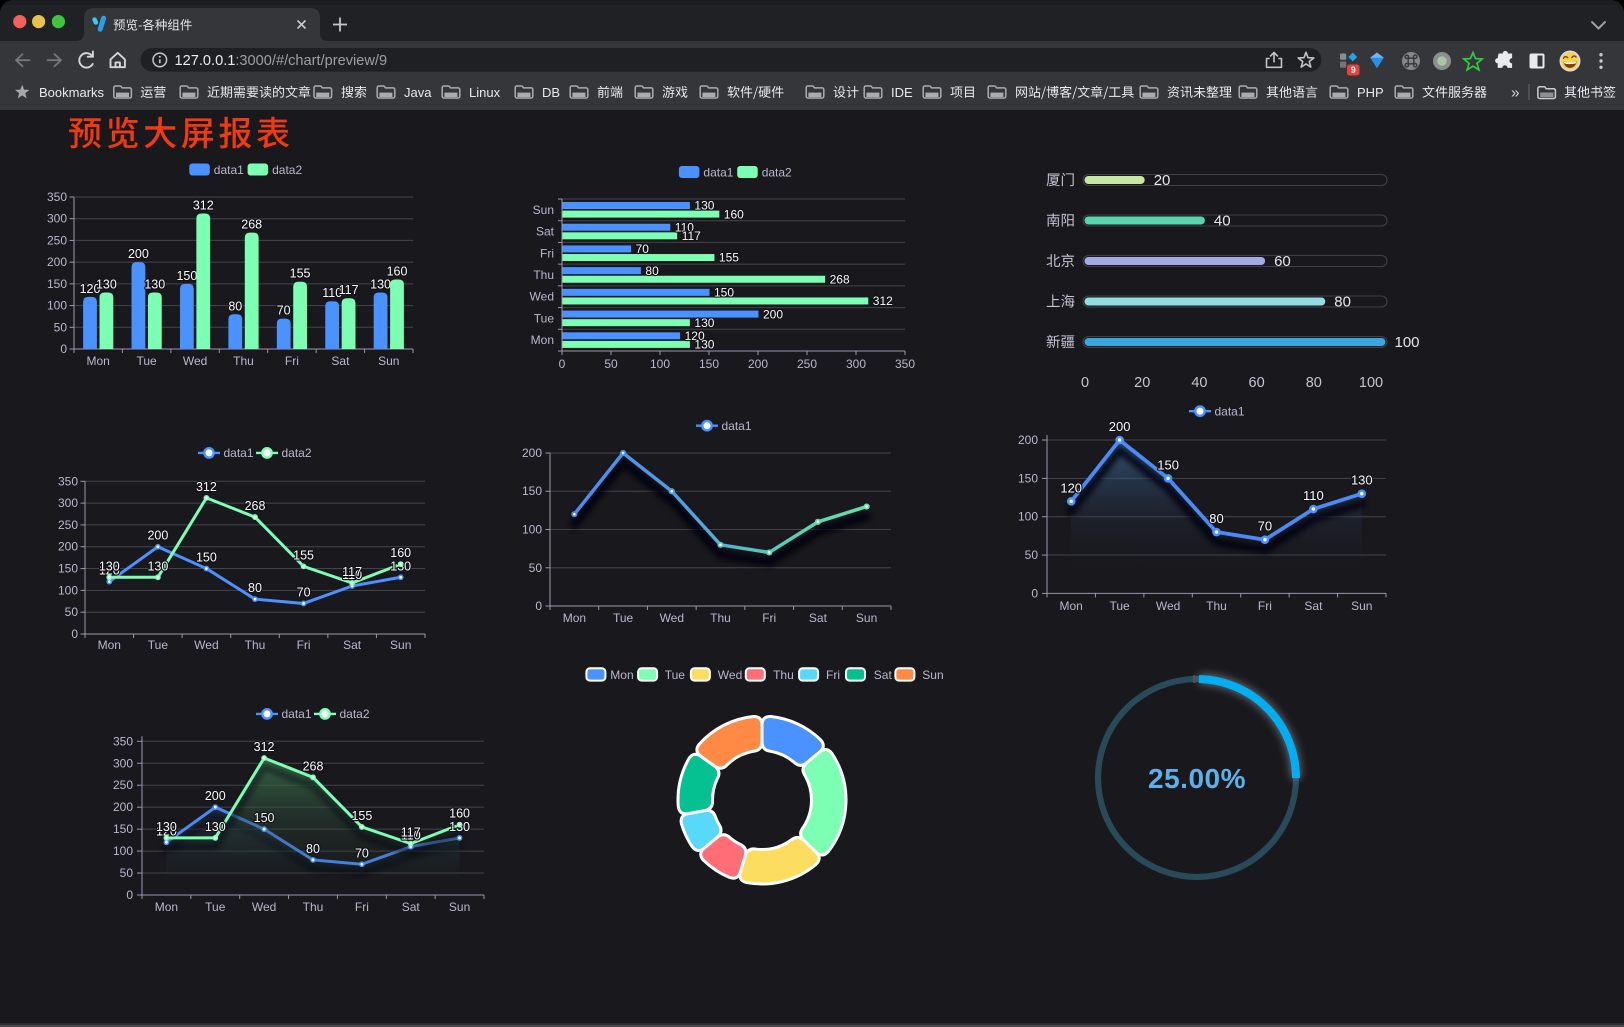 The height and width of the screenshot is (1027, 1624). I want to click on svg-text: 155, so click(303, 555).